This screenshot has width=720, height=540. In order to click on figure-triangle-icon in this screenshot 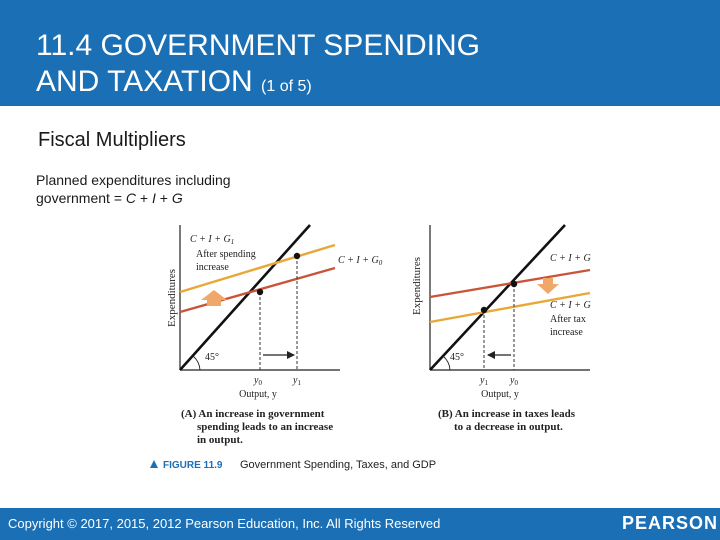, I will do `click(154, 464)`.